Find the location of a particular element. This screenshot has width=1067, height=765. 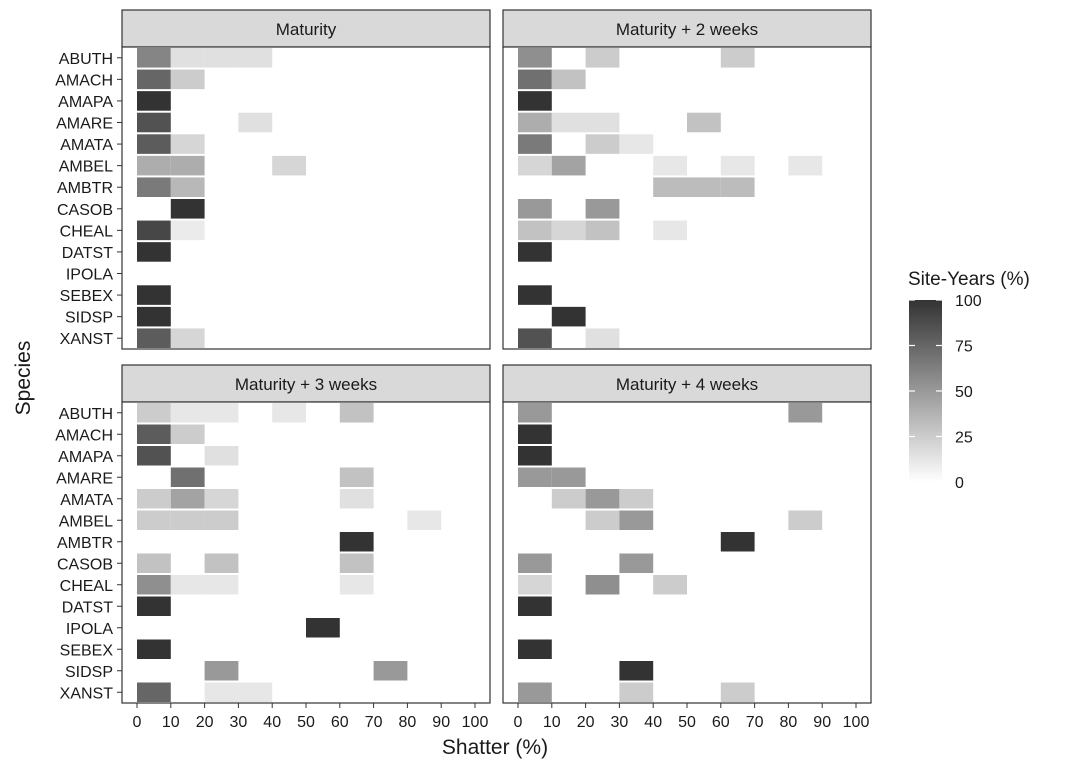

x-tick-label: 70 is located at coordinates (755, 722).